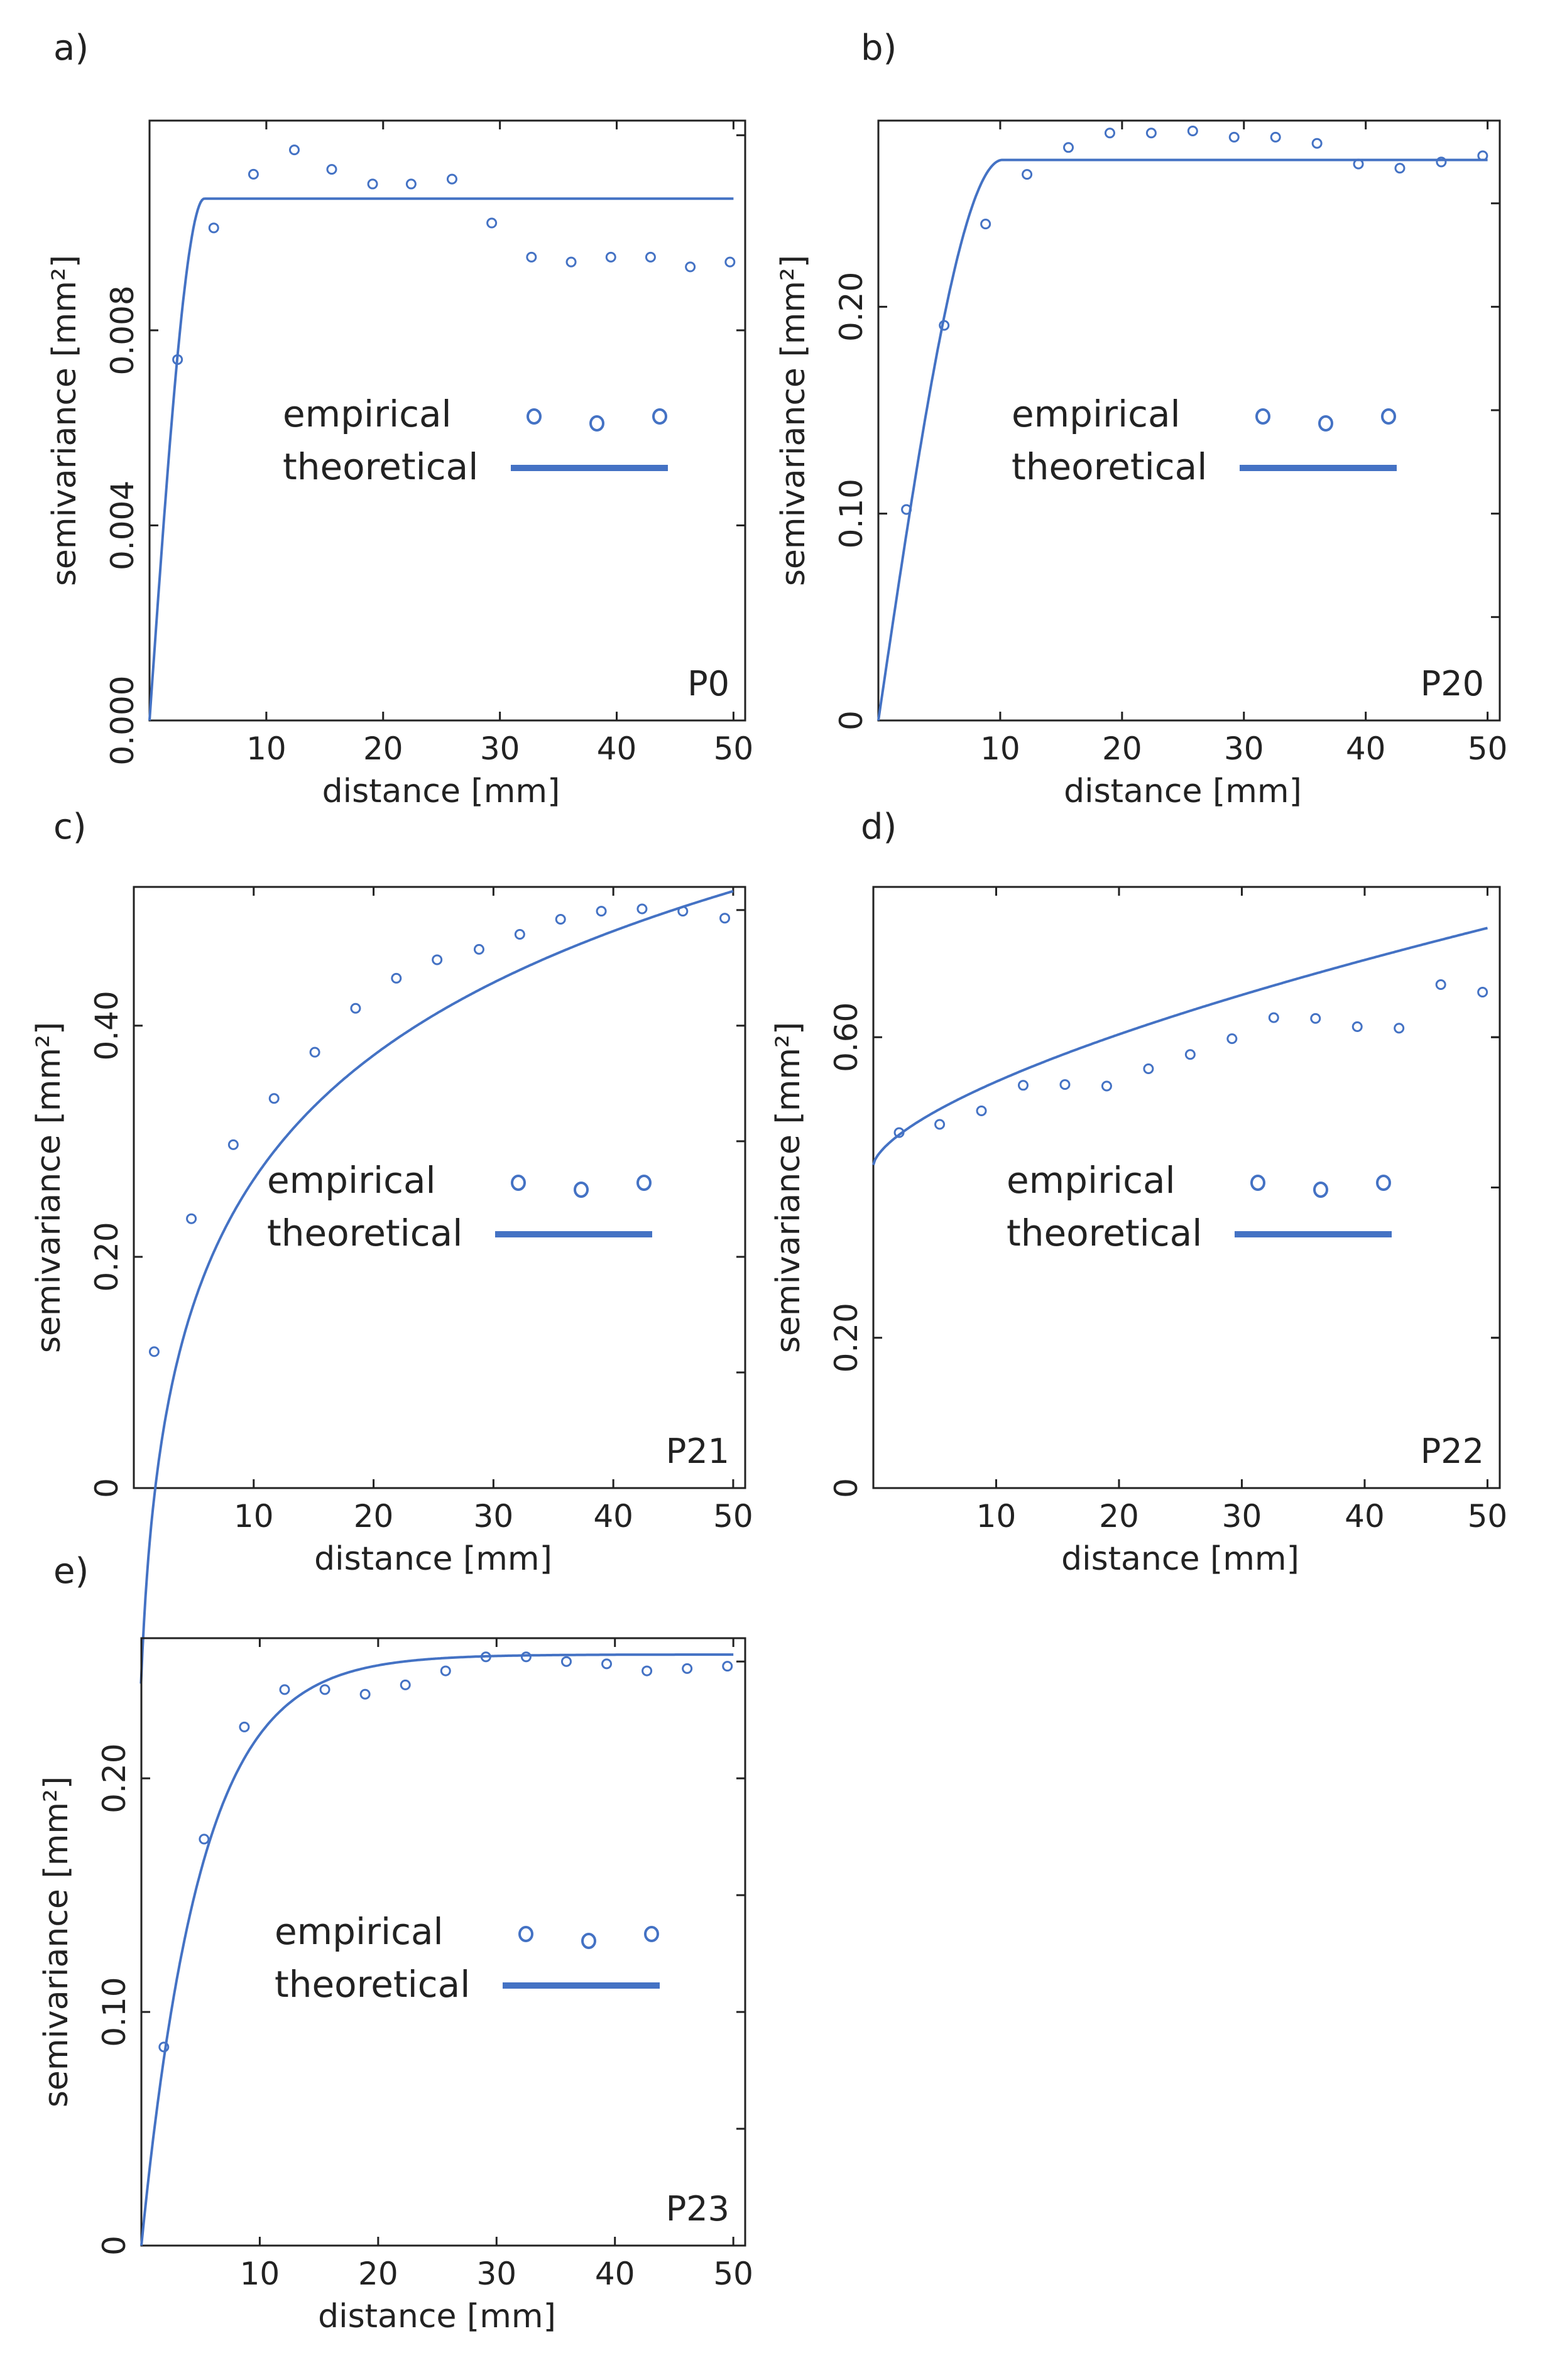  Describe the element at coordinates (613, 1516) in the screenshot. I see `x-tick-label: 40` at that location.